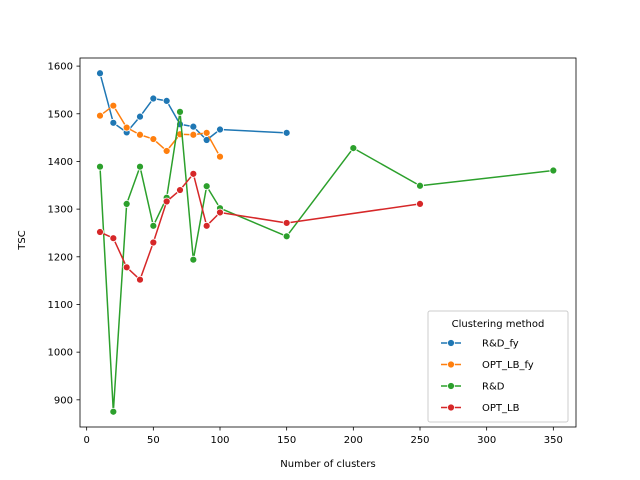  I want to click on legend-entry-opt-lb: OPT_LB, so click(480, 408).